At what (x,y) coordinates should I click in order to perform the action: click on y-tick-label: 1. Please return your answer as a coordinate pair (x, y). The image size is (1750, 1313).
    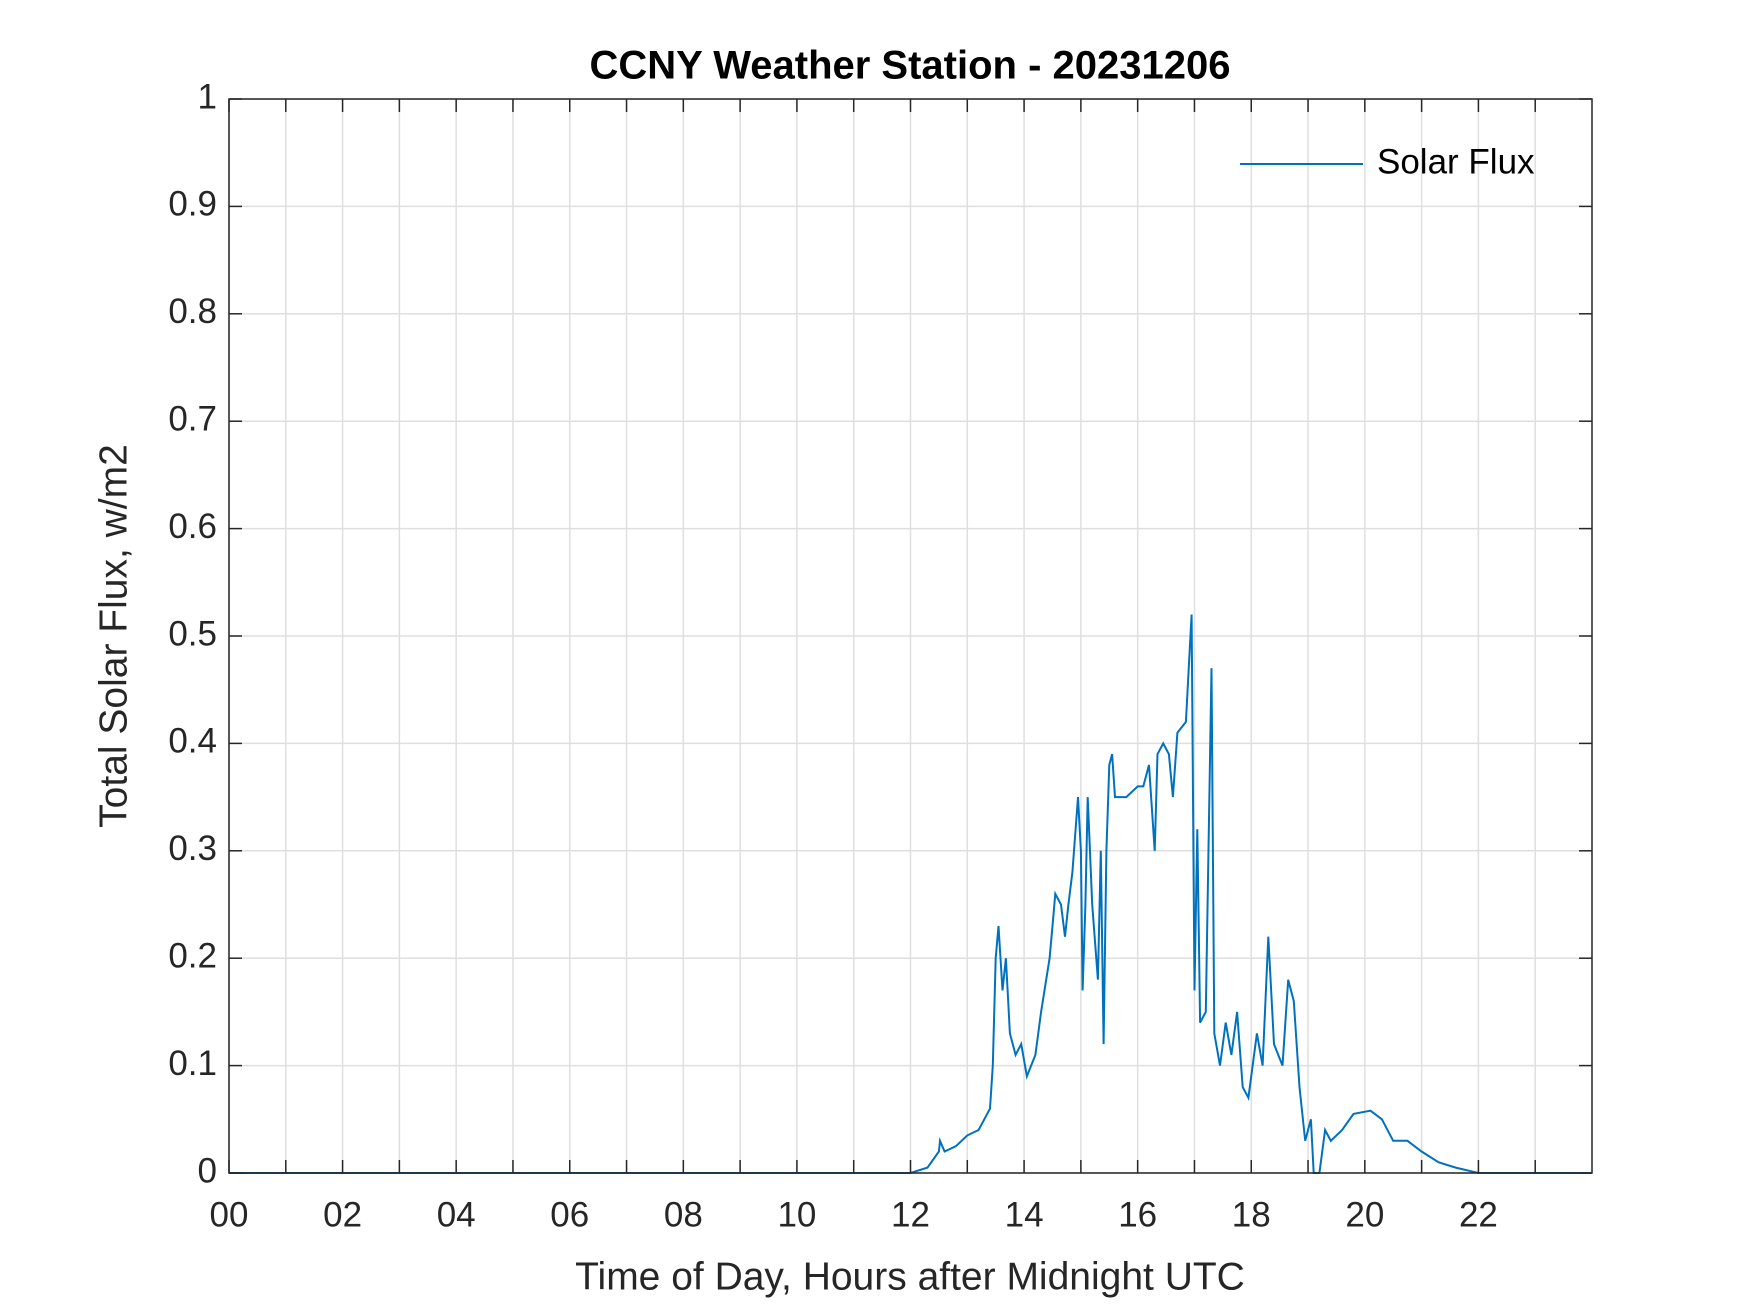
    Looking at the image, I should click on (207, 96).